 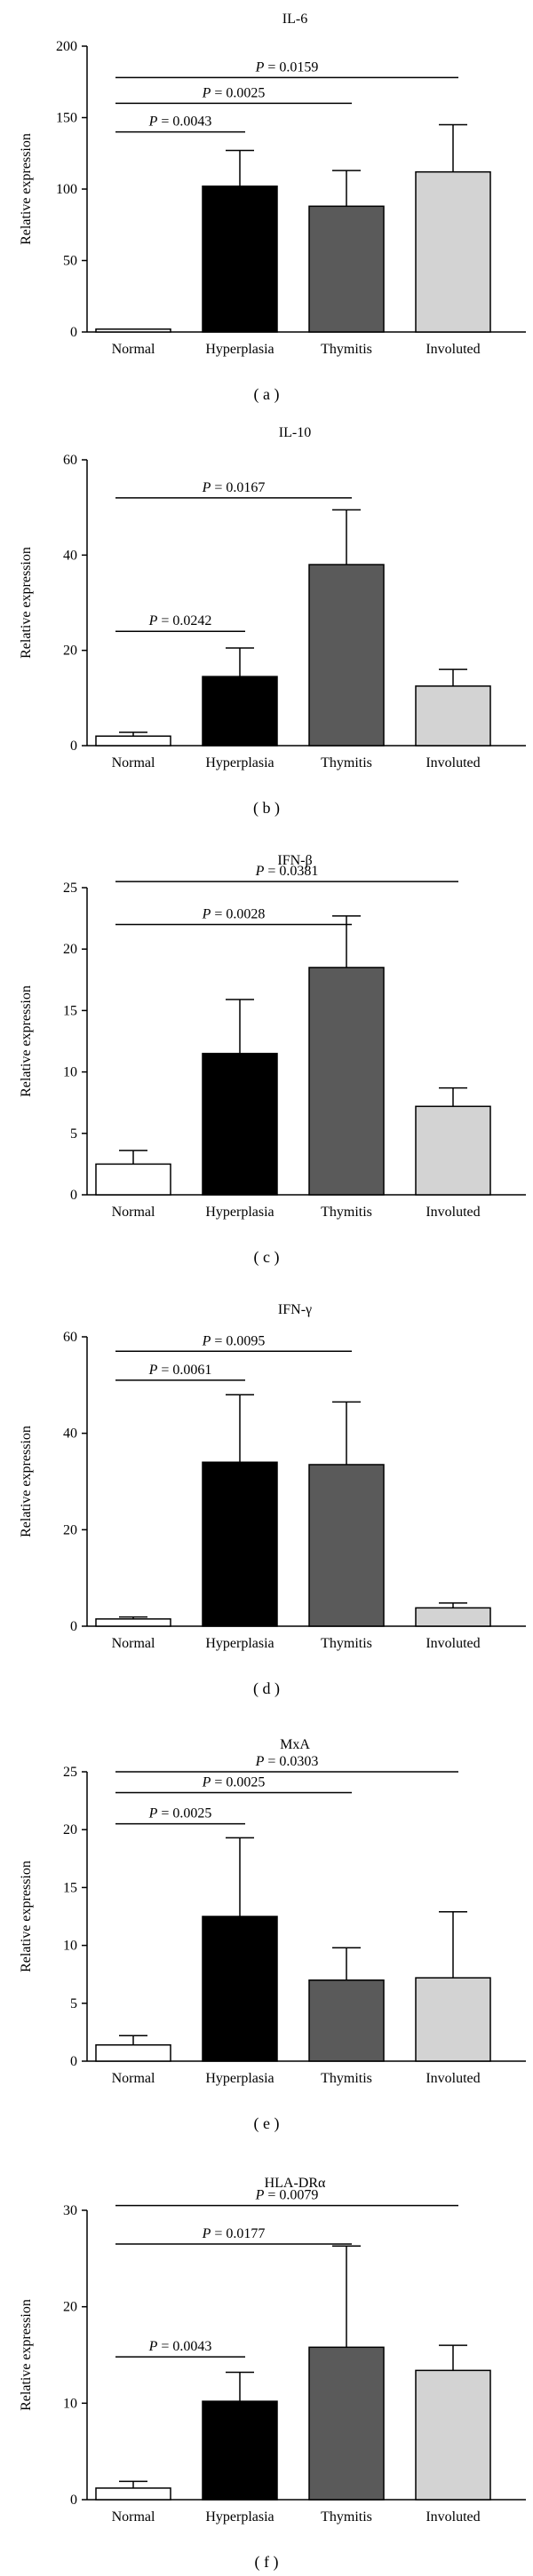 What do you see at coordinates (133, 1212) in the screenshot?
I see `chart-3-x-tick-label: Normal` at bounding box center [133, 1212].